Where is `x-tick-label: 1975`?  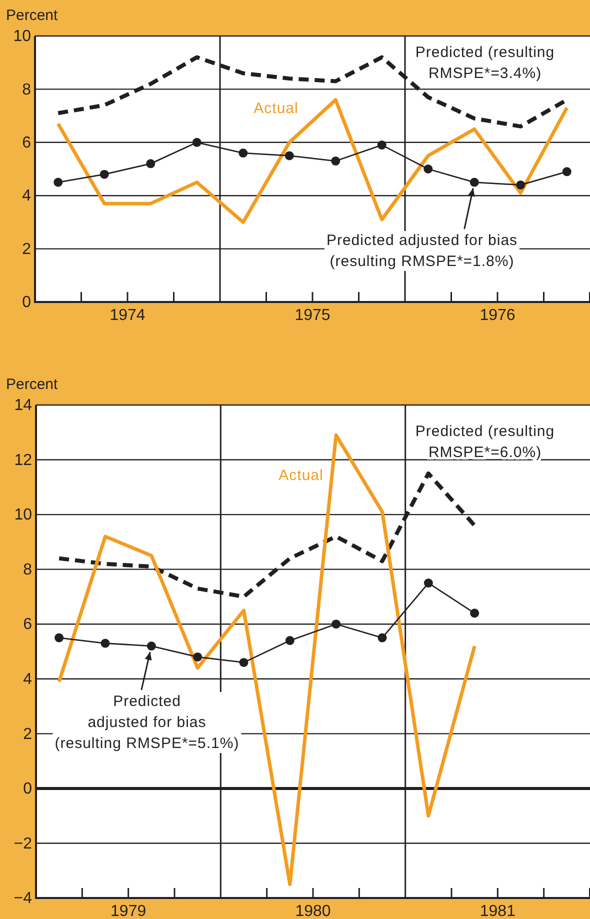 x-tick-label: 1975 is located at coordinates (312, 315).